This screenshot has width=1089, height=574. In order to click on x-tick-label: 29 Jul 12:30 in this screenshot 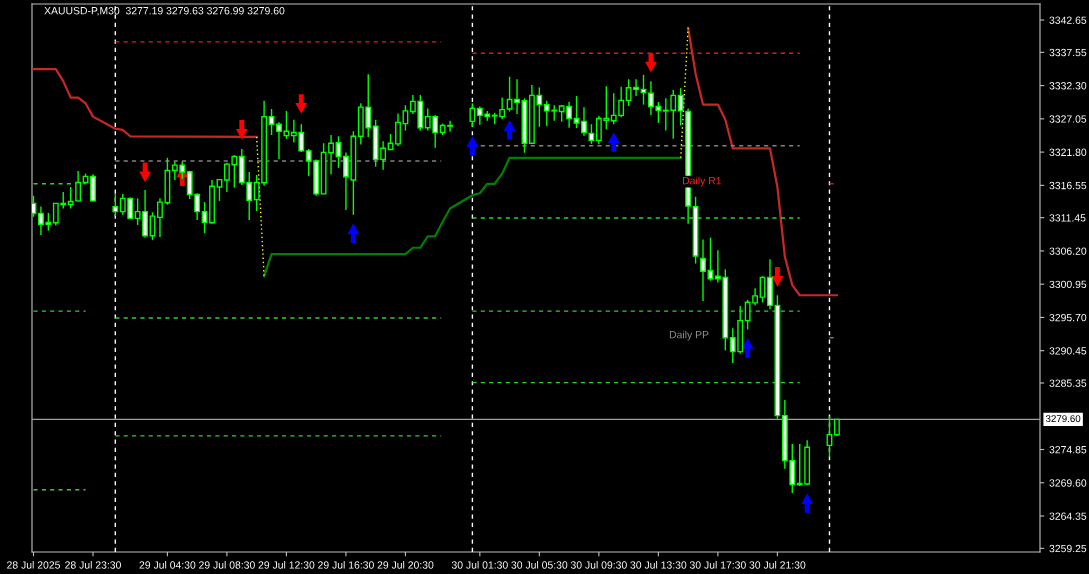, I will do `click(286, 565)`.